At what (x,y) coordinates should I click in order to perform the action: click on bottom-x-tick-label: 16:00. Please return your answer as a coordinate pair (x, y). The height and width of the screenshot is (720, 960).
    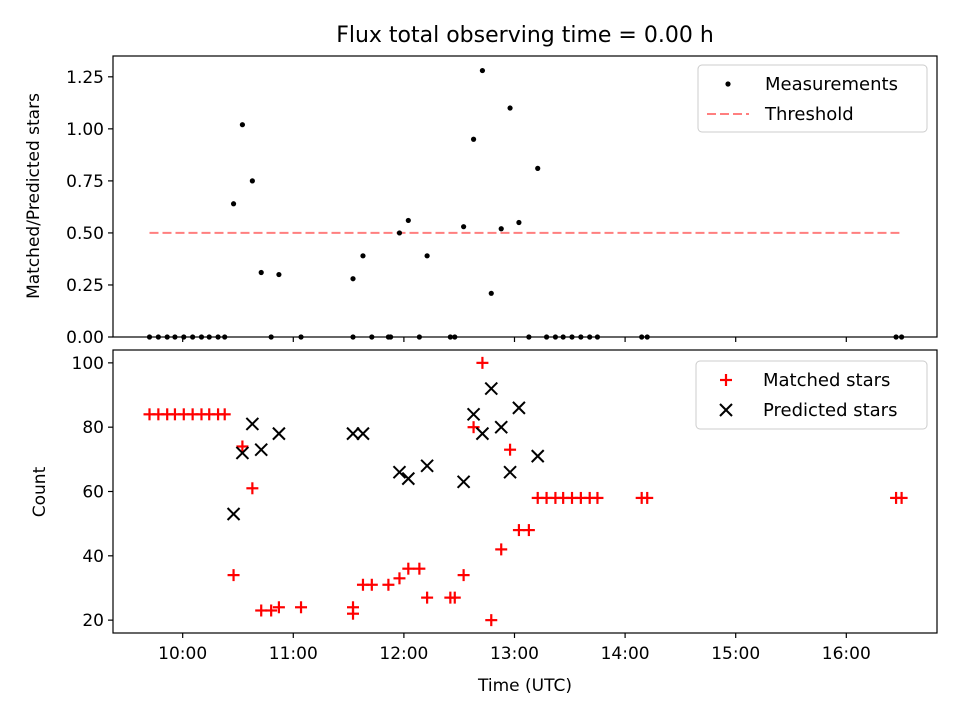
    Looking at the image, I should click on (846, 654).